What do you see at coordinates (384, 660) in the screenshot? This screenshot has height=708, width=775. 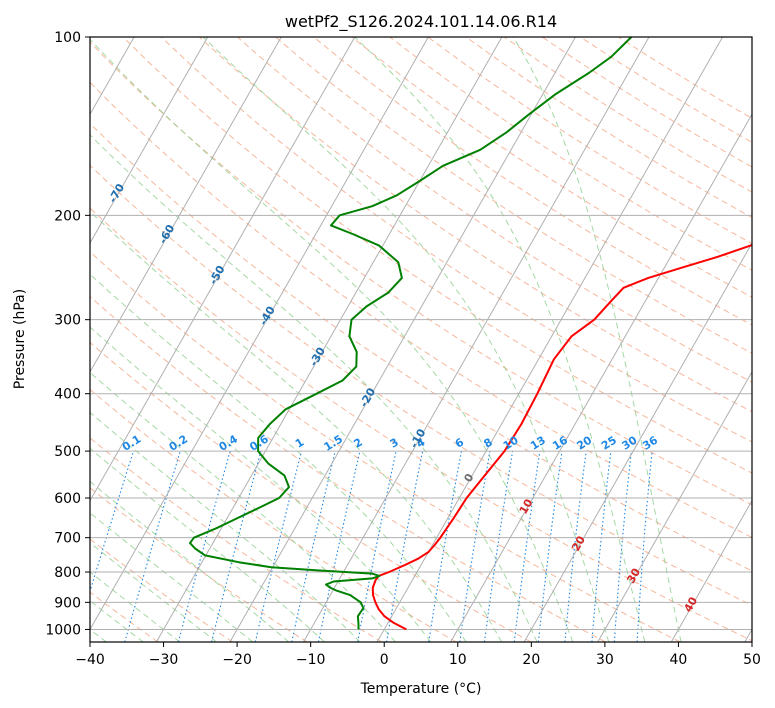 I see `x-tick-label: 0` at bounding box center [384, 660].